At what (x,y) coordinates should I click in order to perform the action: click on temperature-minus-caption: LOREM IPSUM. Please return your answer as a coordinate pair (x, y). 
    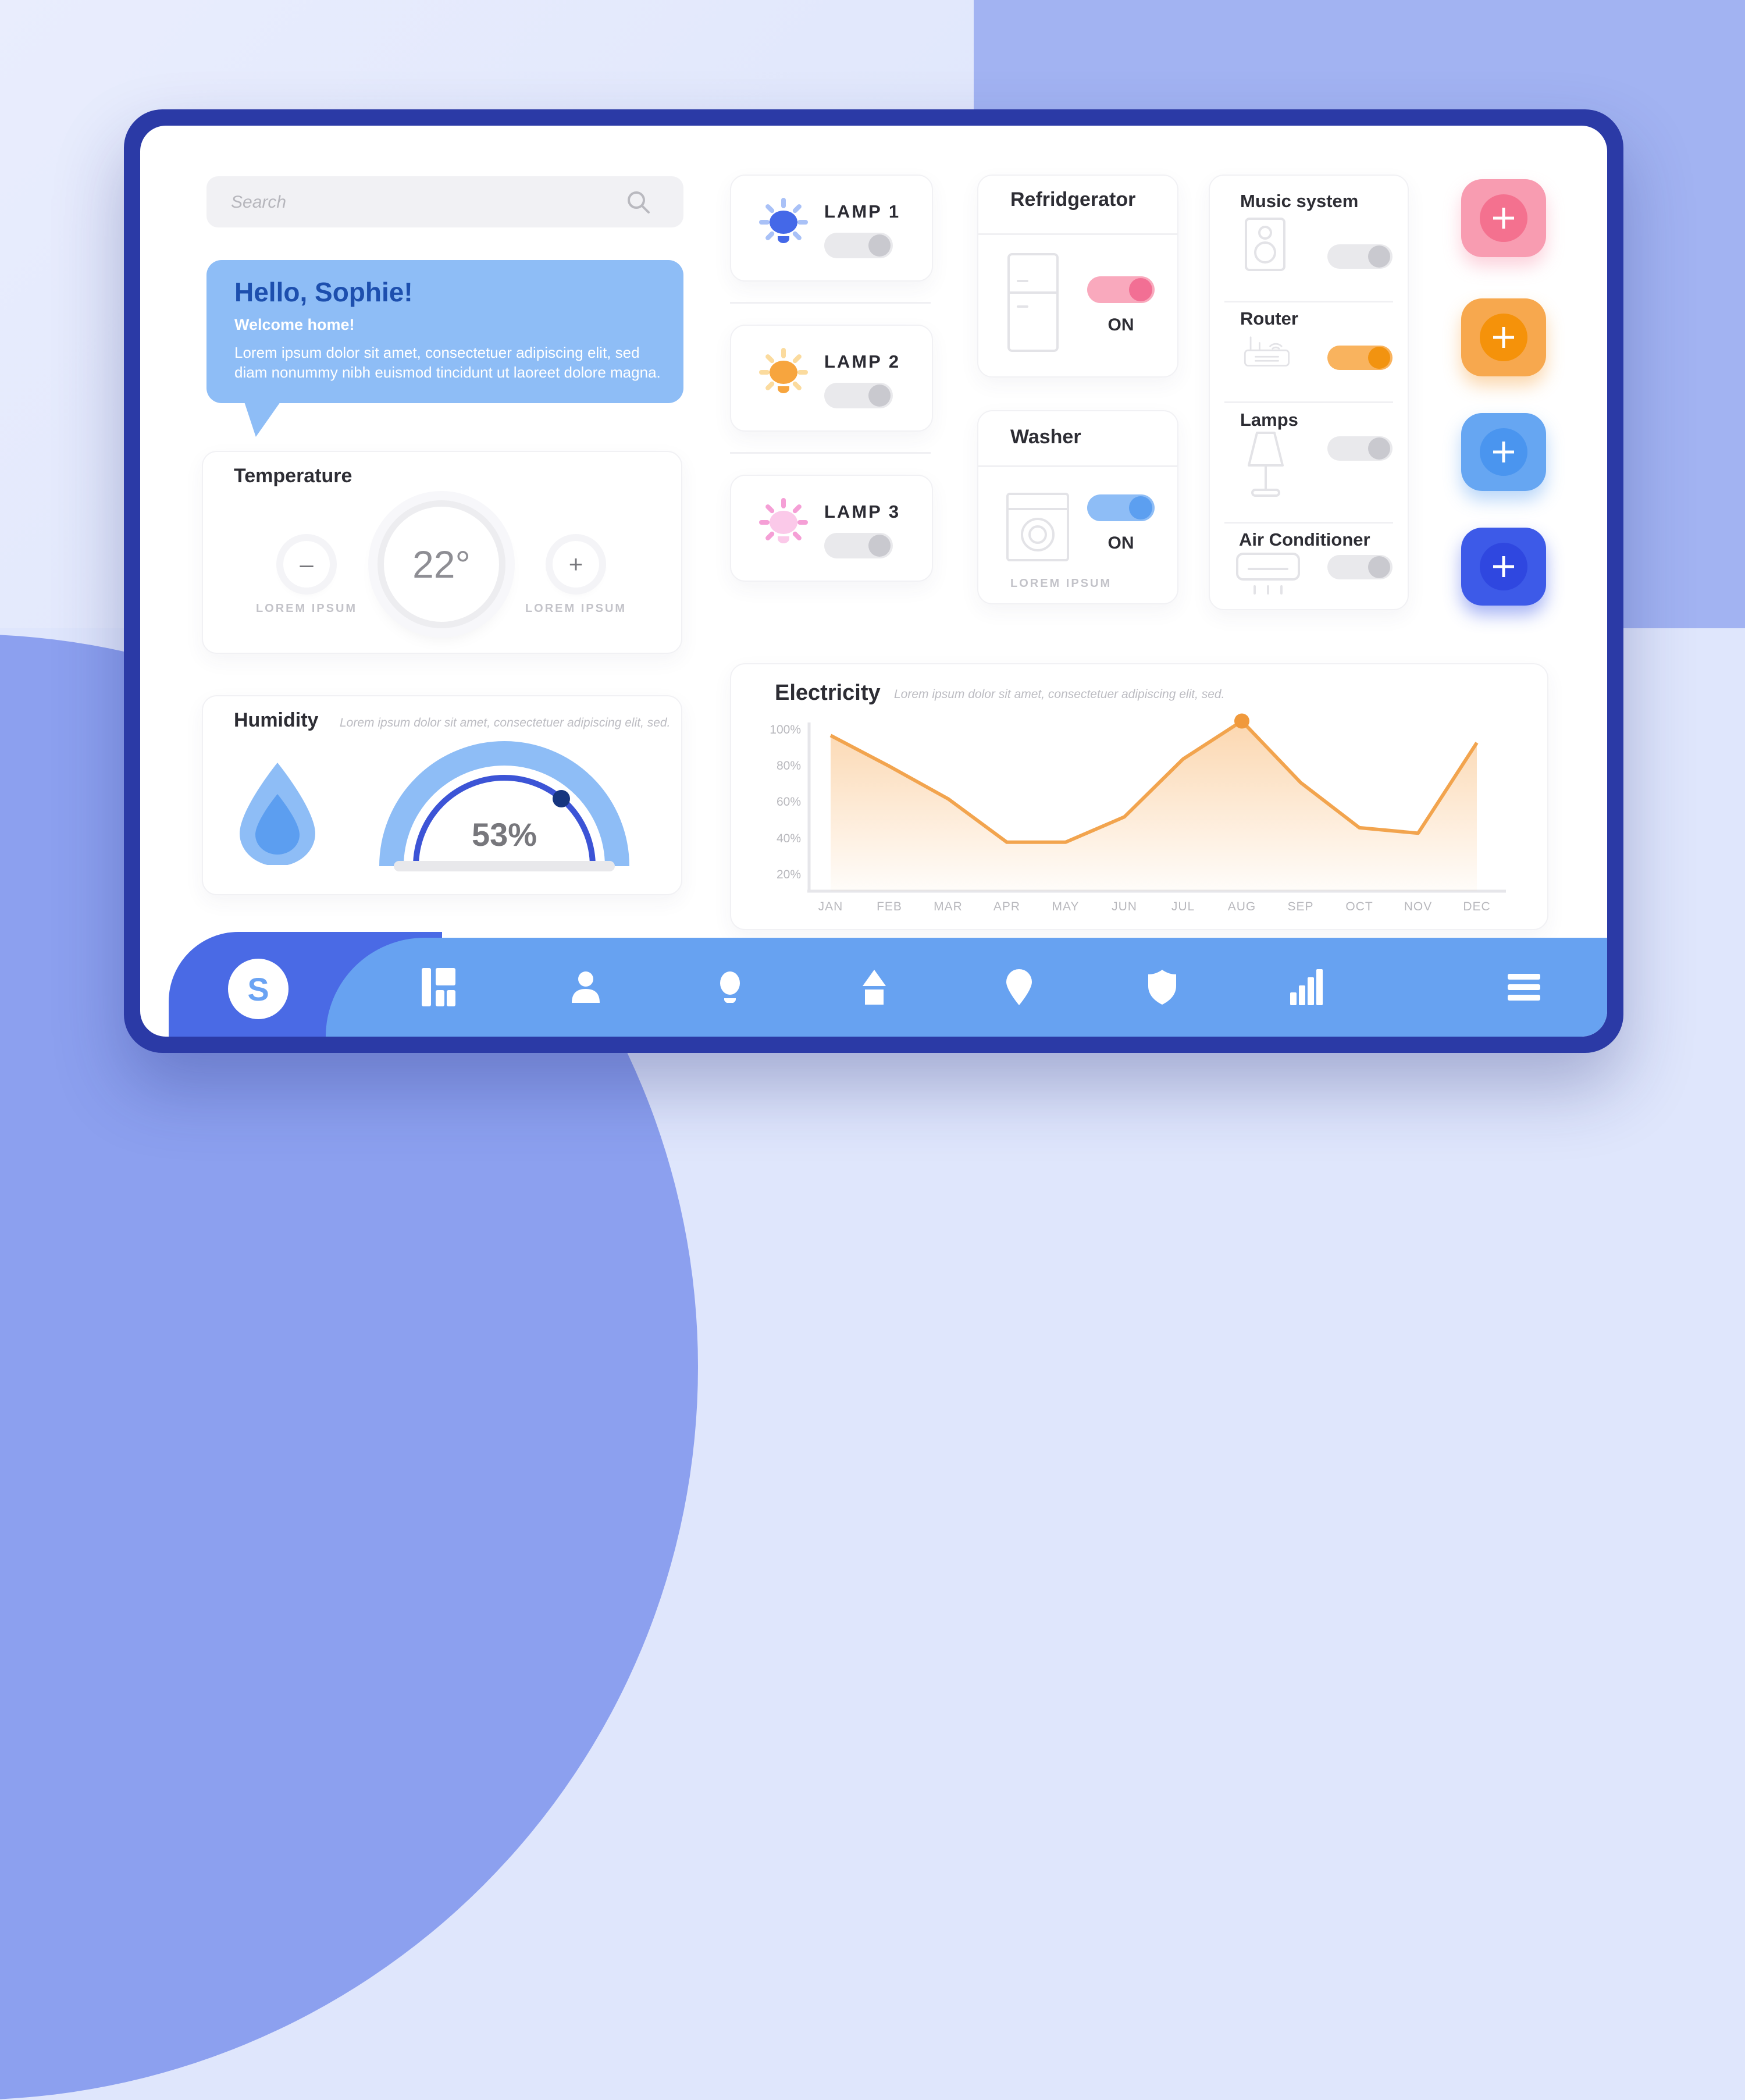
    Looking at the image, I should click on (306, 608).